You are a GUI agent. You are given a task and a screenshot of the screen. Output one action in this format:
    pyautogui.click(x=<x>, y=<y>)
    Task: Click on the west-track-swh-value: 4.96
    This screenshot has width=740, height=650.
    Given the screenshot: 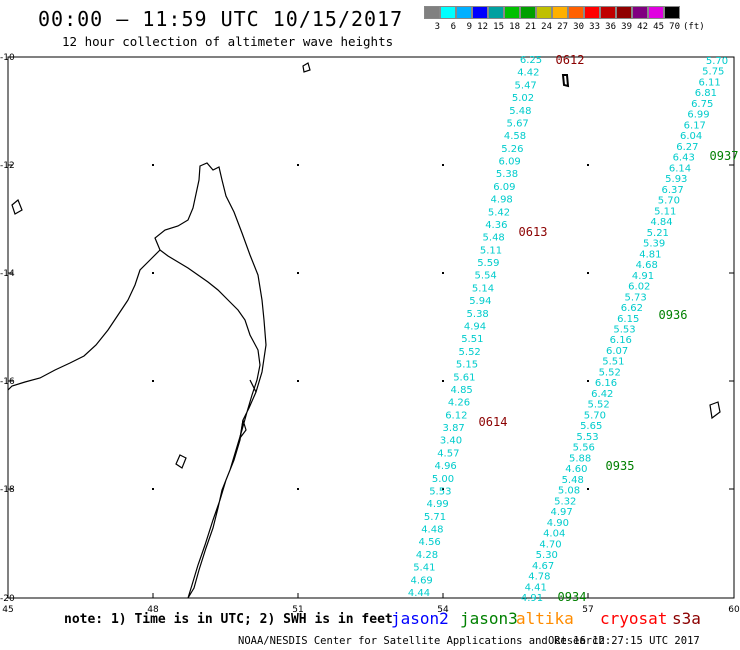 What is the action you would take?
    pyautogui.click(x=446, y=466)
    